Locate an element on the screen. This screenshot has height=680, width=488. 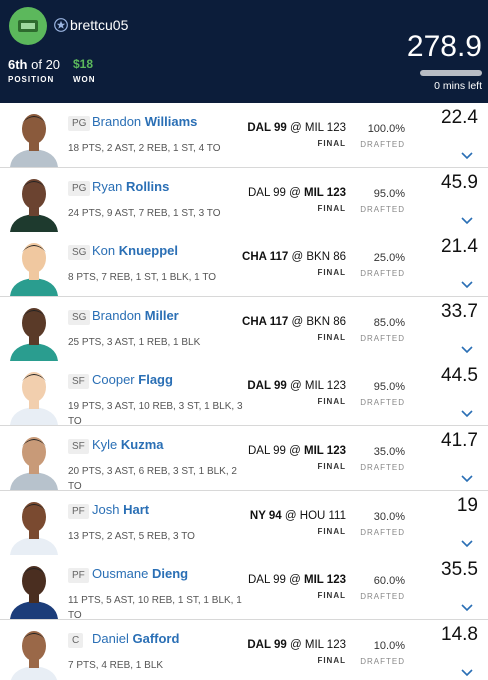
fantasy-points: 14.8 is located at coordinates (459, 634).